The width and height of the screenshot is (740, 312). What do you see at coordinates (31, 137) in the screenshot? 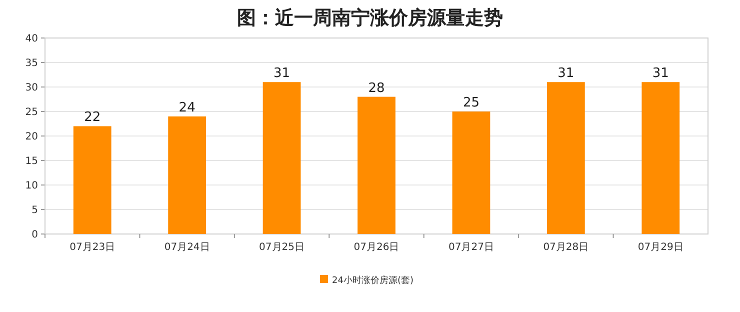
I see `y-tick-label: 20` at bounding box center [31, 137].